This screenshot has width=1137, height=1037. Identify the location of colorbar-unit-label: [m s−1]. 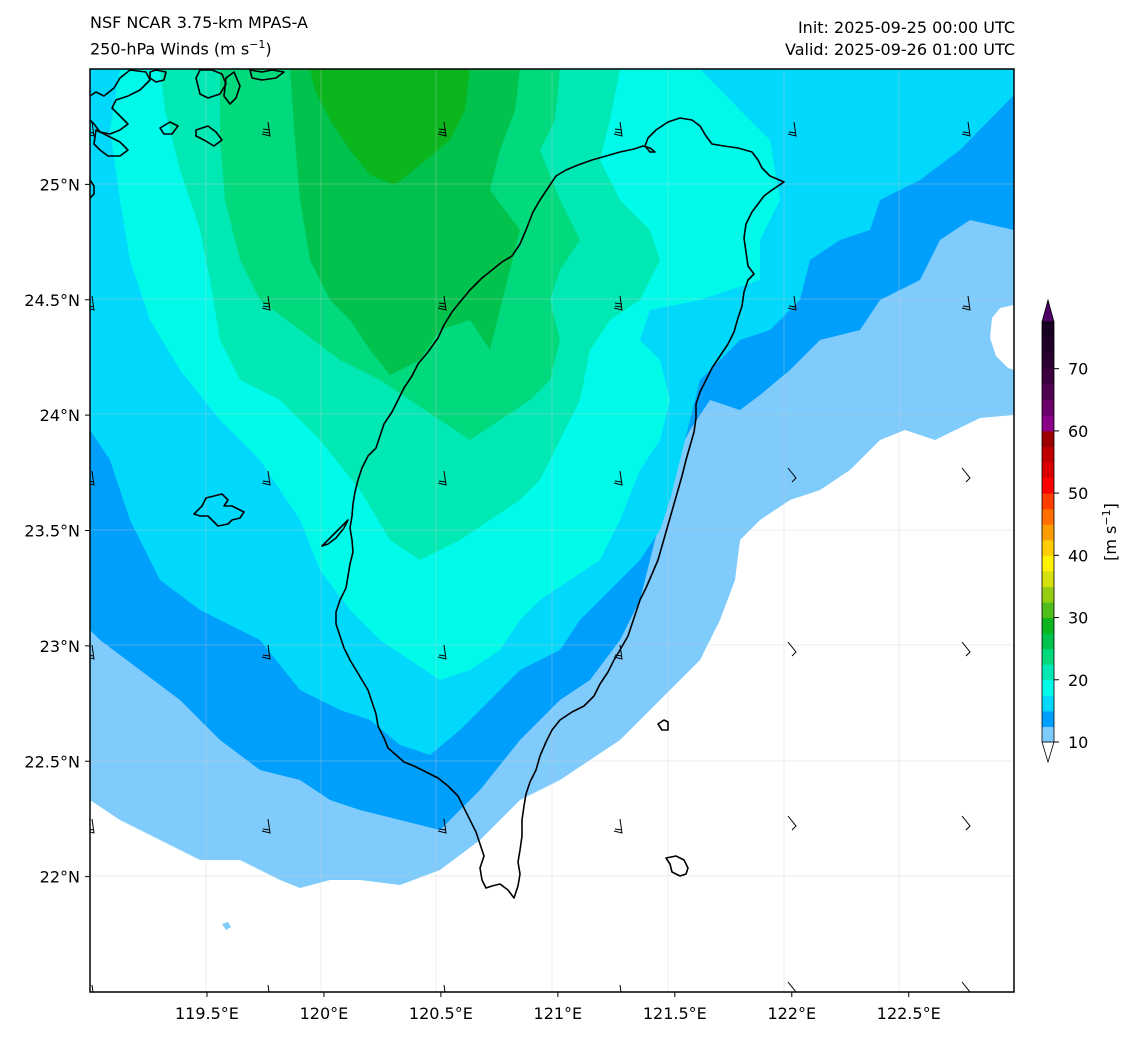
(1110, 532).